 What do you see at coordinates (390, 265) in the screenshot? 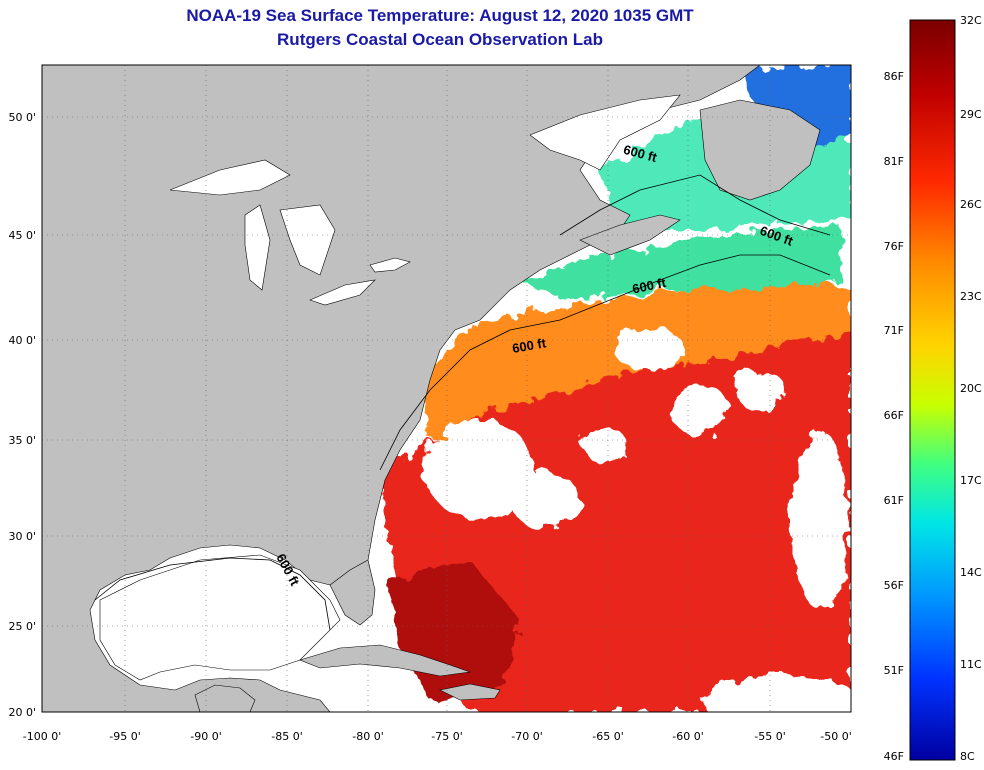
I see `lake-ontario` at bounding box center [390, 265].